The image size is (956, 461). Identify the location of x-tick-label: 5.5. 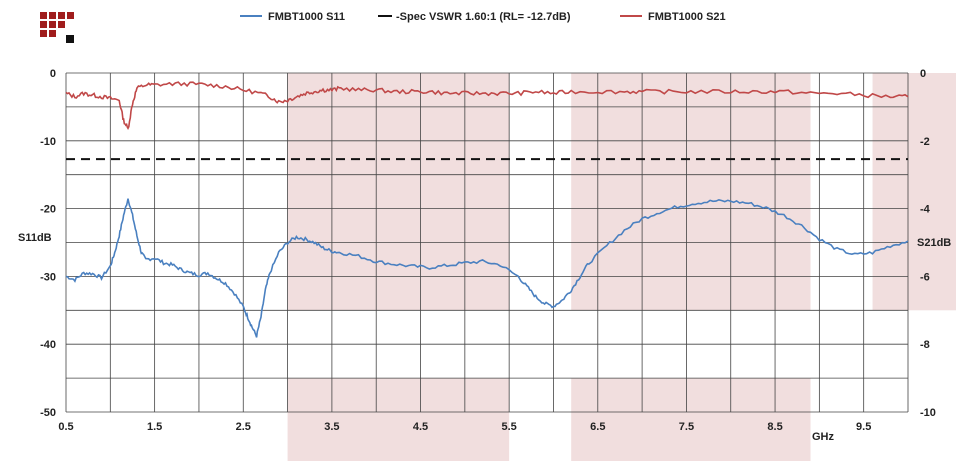
(509, 427).